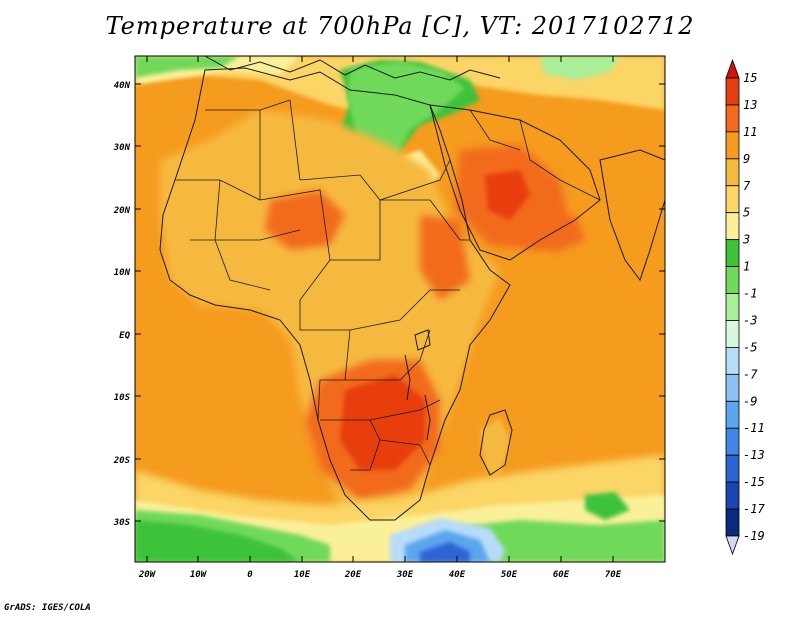  I want to click on lake-tanganyika, so click(407, 377).